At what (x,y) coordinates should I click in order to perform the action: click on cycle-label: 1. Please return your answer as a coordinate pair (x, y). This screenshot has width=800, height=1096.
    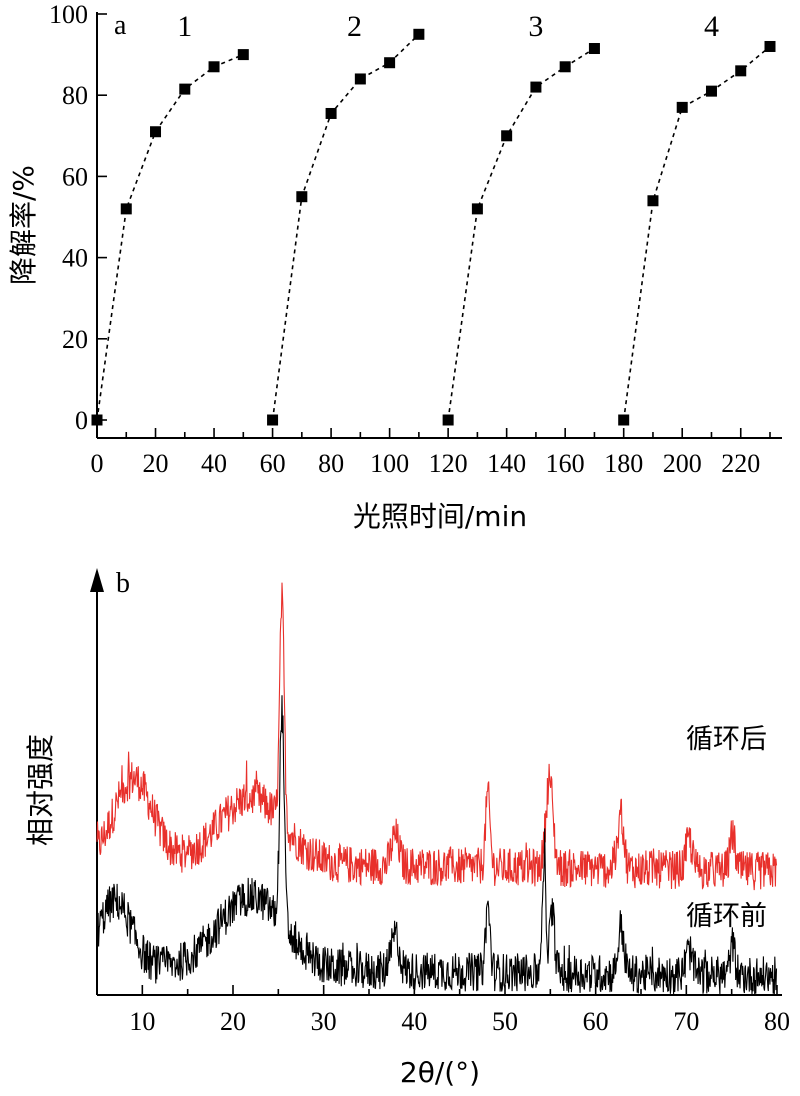
    Looking at the image, I should click on (184, 26).